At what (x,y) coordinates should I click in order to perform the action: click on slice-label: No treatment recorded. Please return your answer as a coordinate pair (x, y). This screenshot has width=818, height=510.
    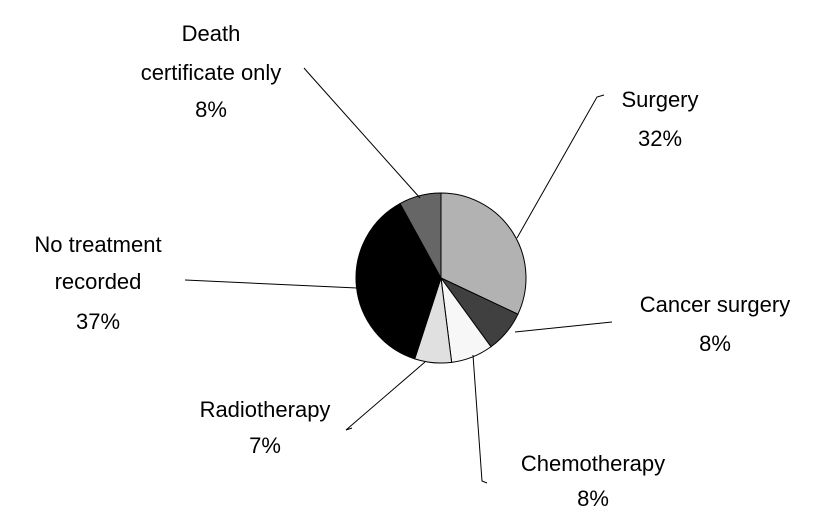
    Looking at the image, I should click on (97, 263).